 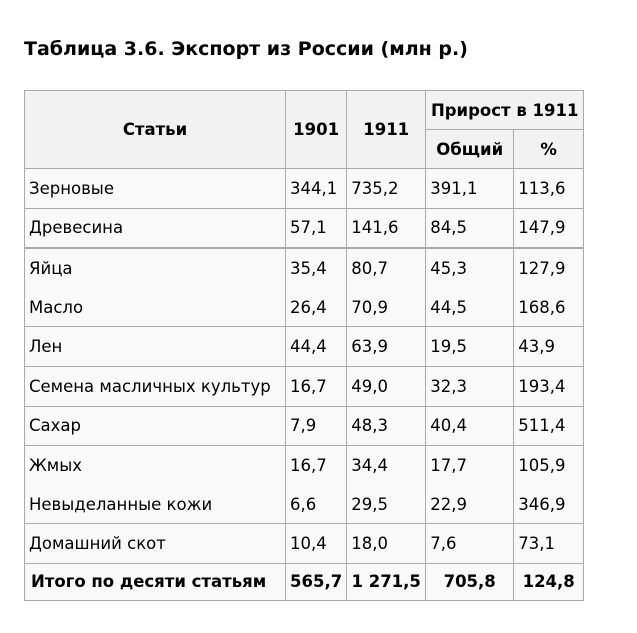 I want to click on cell-1901: 57,1, so click(x=316, y=228).